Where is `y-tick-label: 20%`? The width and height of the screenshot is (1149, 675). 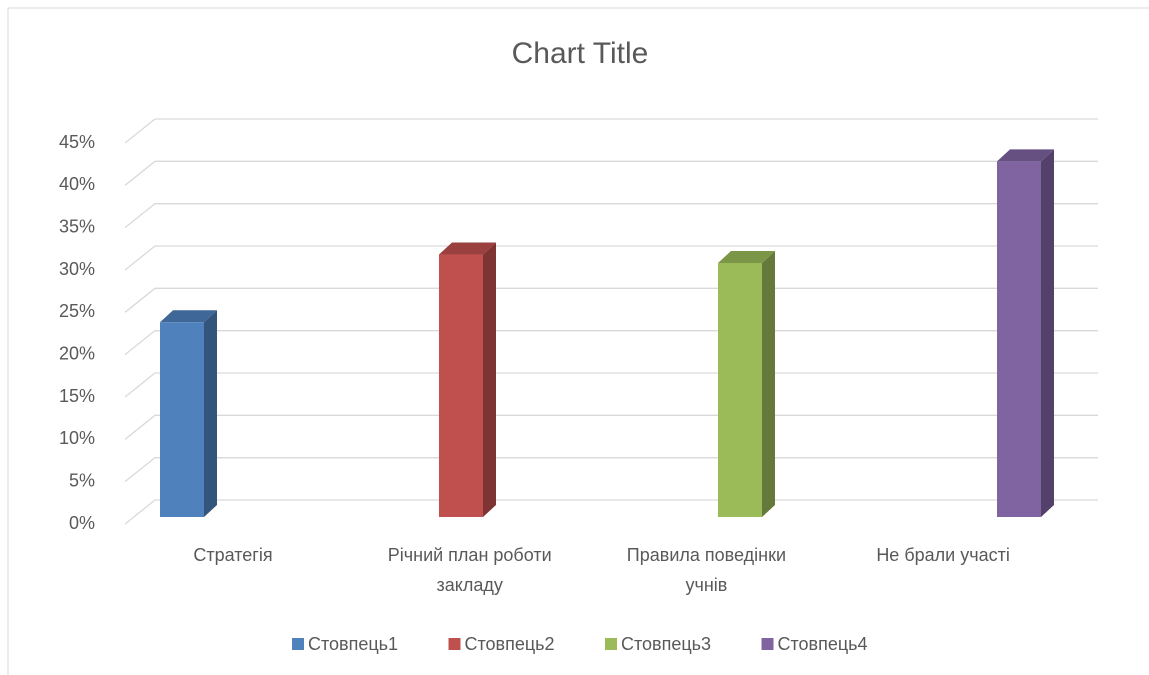
y-tick-label: 20% is located at coordinates (77, 353).